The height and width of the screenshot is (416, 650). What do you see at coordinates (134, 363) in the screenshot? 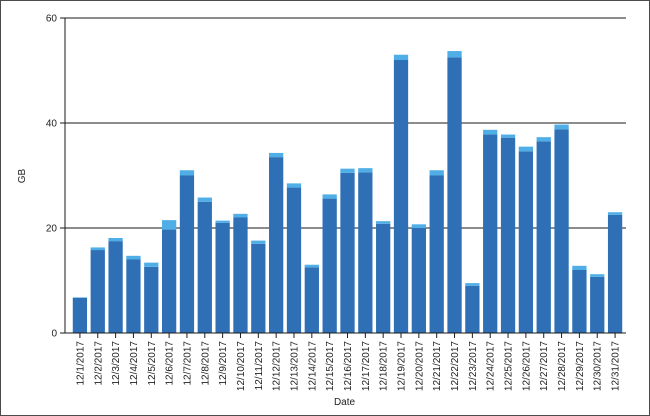
I see `x-tick-label: 12/4/2017` at bounding box center [134, 363].